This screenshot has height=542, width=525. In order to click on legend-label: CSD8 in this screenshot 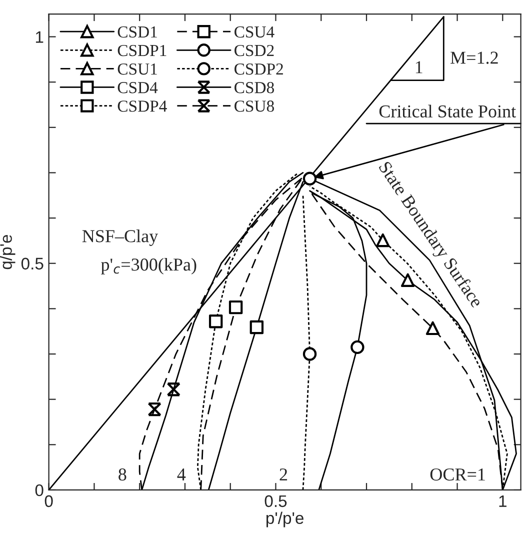, I will do `click(254, 88)`.